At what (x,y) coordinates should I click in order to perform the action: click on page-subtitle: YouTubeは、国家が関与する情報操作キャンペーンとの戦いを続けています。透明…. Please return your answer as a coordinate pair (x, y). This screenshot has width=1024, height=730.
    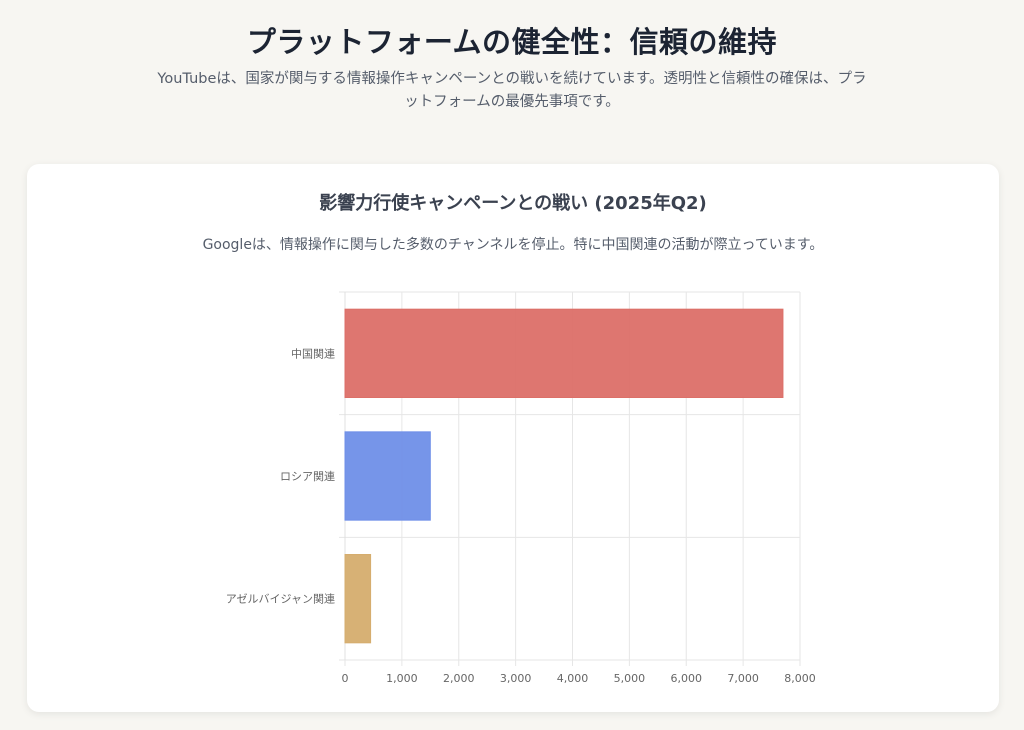
    Looking at the image, I should click on (512, 90).